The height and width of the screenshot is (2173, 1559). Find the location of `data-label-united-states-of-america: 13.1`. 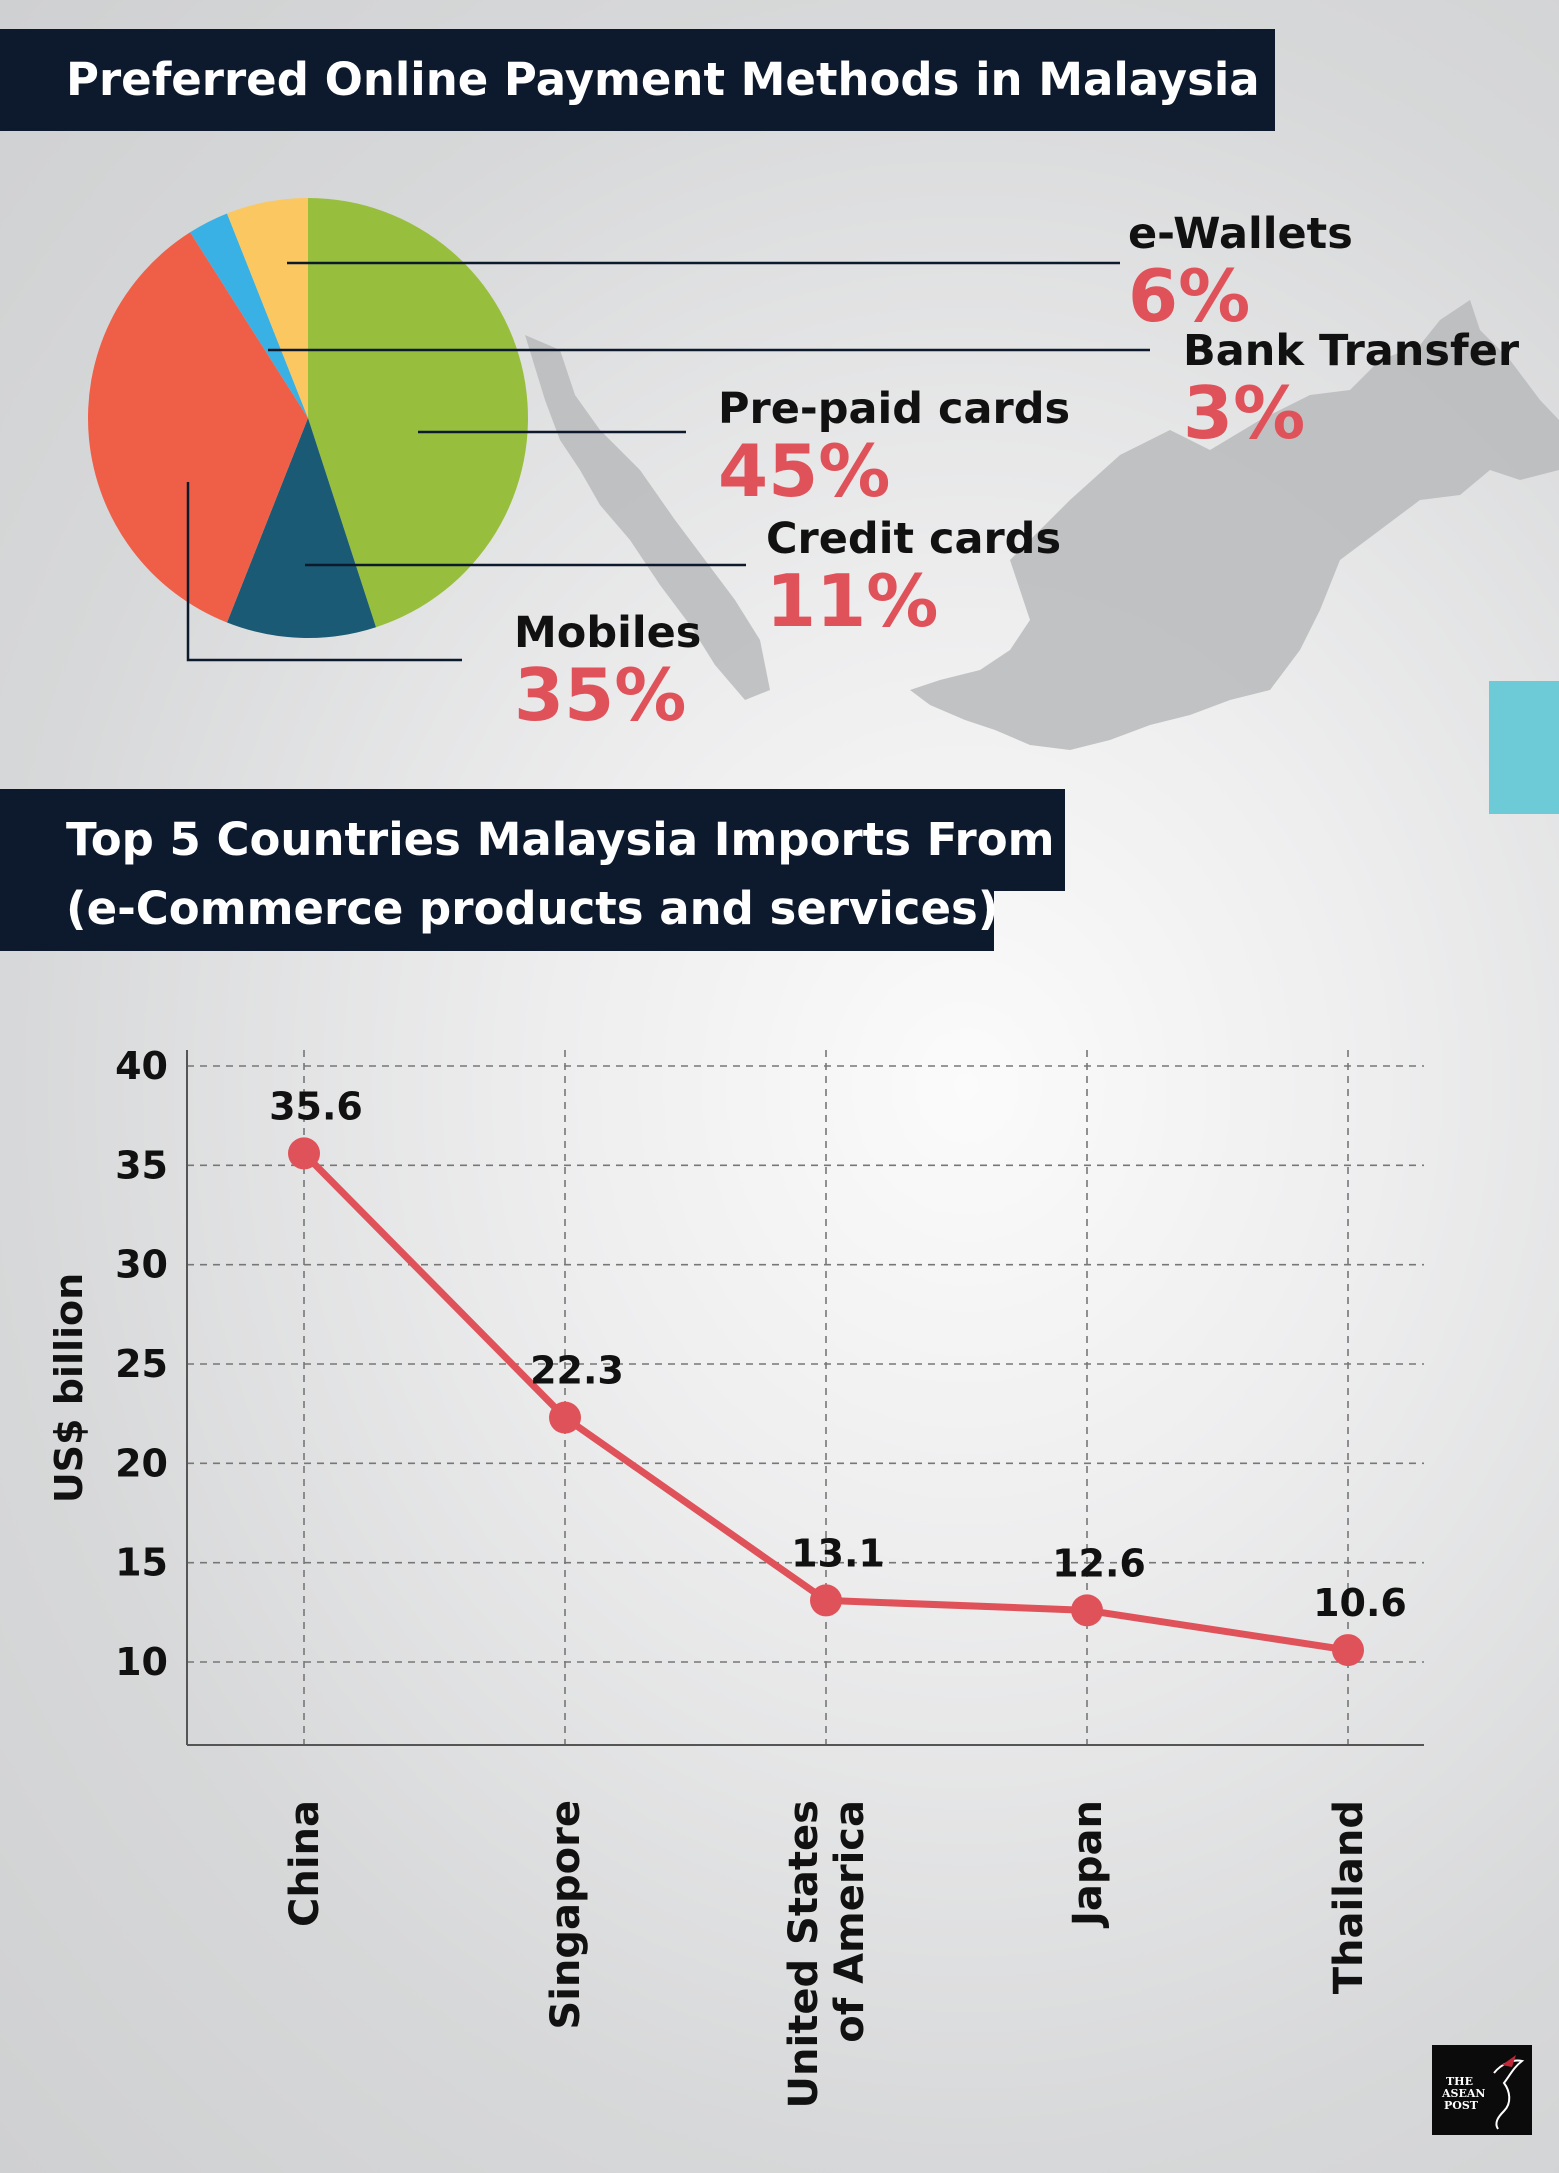

data-label-united-states-of-america: 13.1 is located at coordinates (838, 1553).